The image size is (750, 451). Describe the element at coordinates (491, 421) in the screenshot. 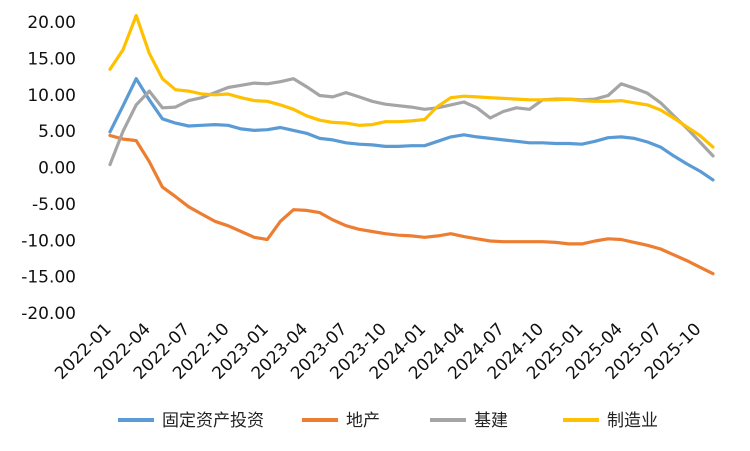

I see `legend-label: 基建` at that location.